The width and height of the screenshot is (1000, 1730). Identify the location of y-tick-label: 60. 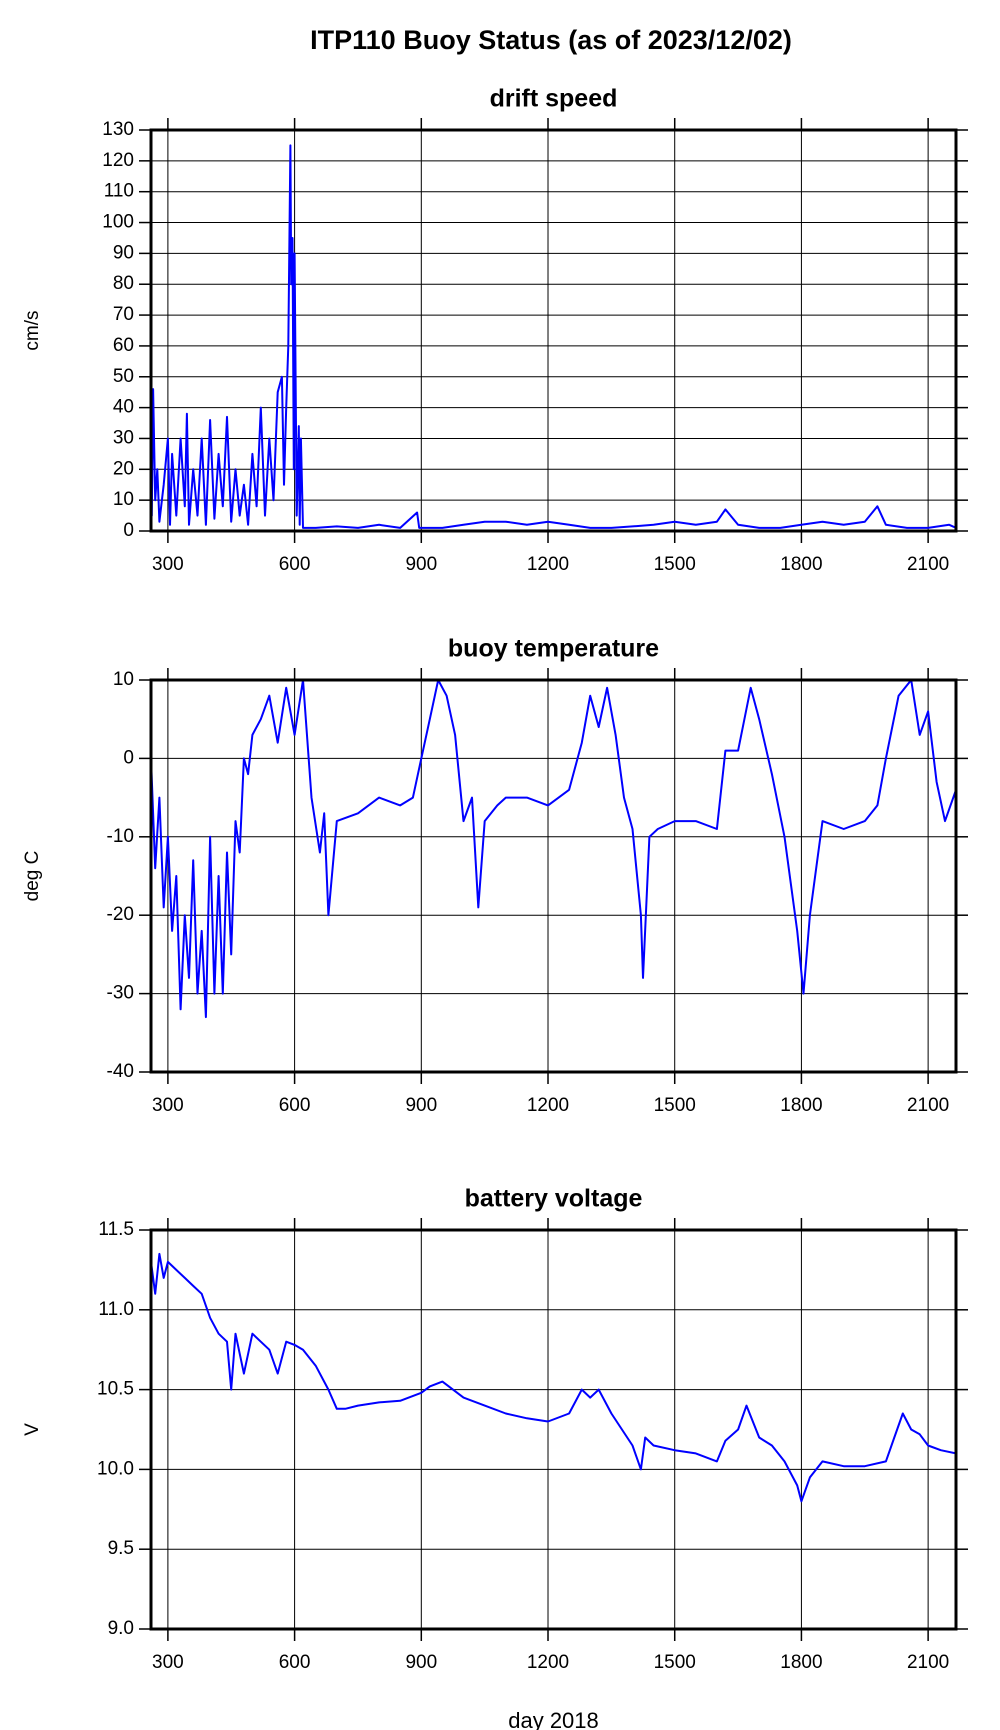
(123, 345).